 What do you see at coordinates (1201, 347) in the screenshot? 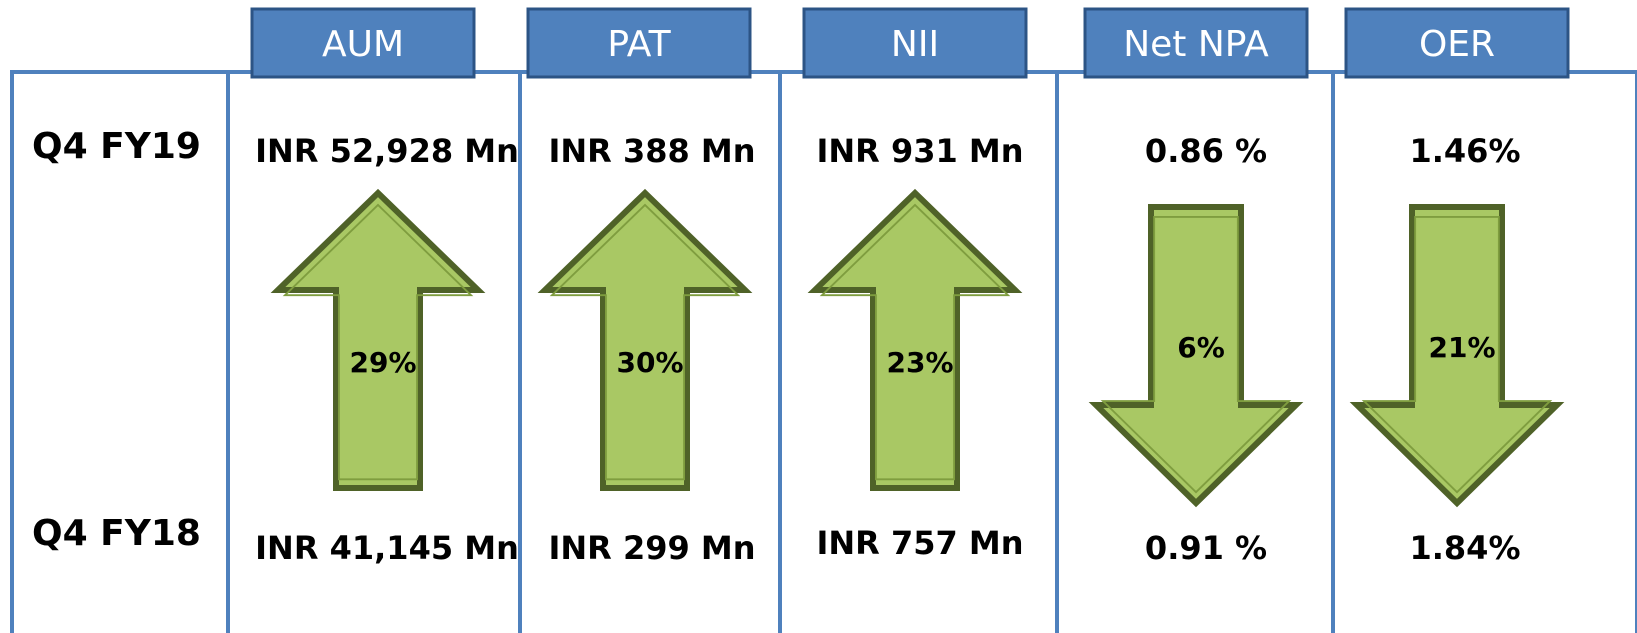
I see `change-value: 6%` at bounding box center [1201, 347].